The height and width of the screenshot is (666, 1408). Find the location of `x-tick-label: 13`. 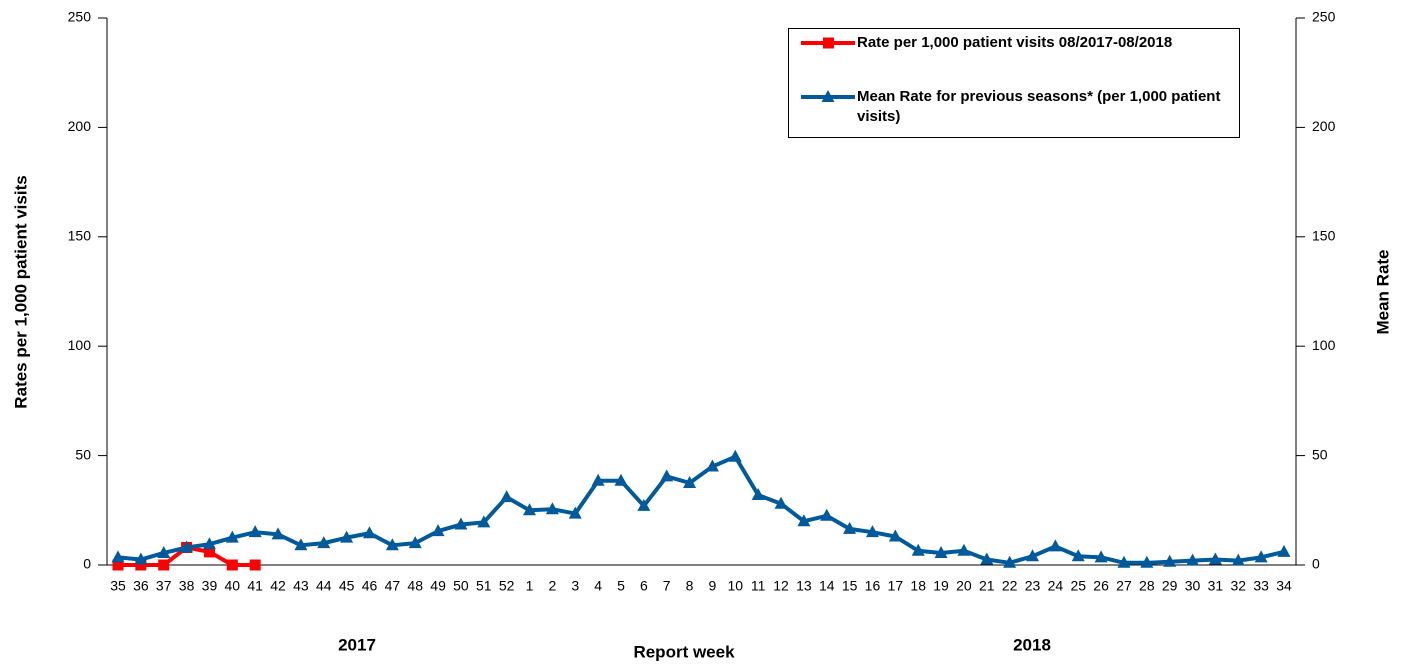

x-tick-label: 13 is located at coordinates (804, 586).